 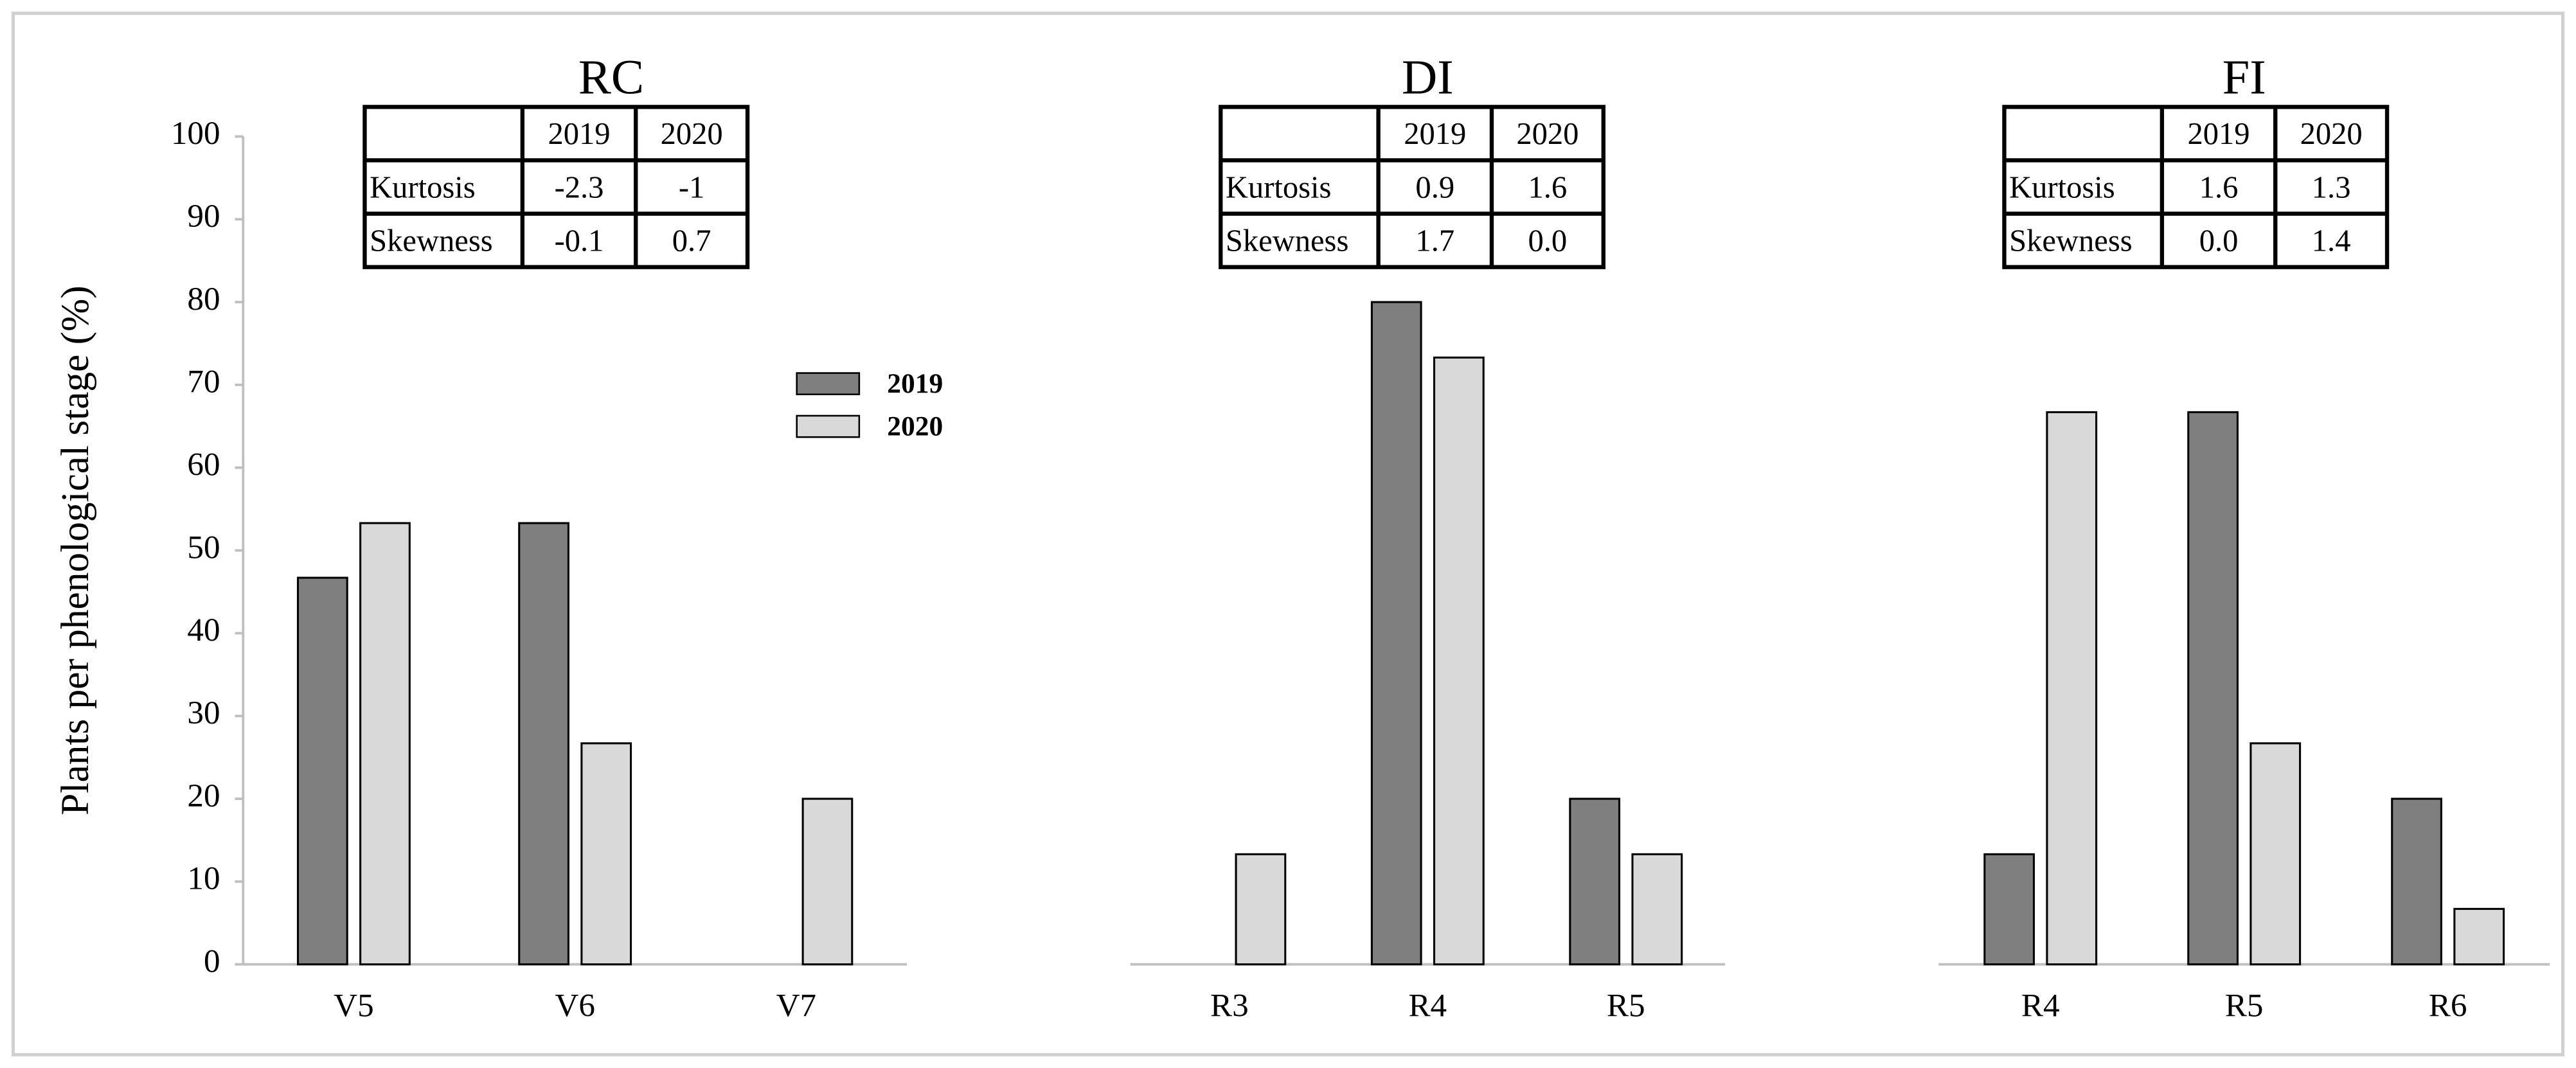 What do you see at coordinates (1434, 240) in the screenshot?
I see `table-cell: 1.7` at bounding box center [1434, 240].